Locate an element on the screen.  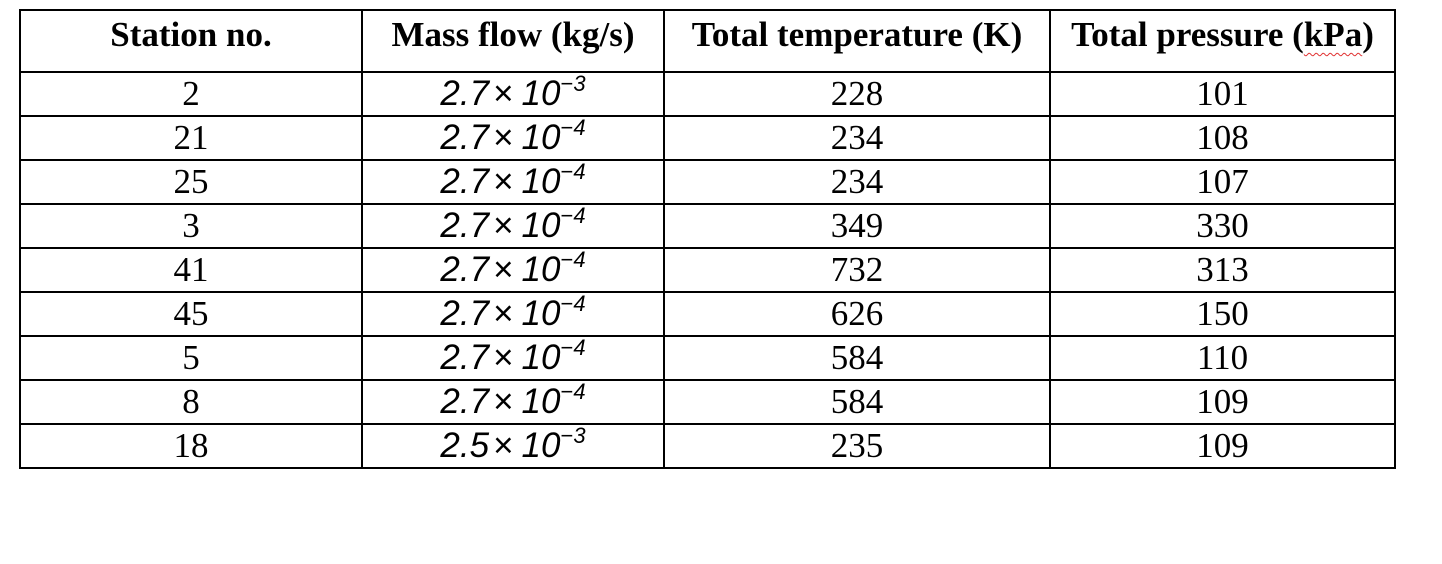
mass-flow-mantissa: 2.5 is located at coordinates (465, 445).